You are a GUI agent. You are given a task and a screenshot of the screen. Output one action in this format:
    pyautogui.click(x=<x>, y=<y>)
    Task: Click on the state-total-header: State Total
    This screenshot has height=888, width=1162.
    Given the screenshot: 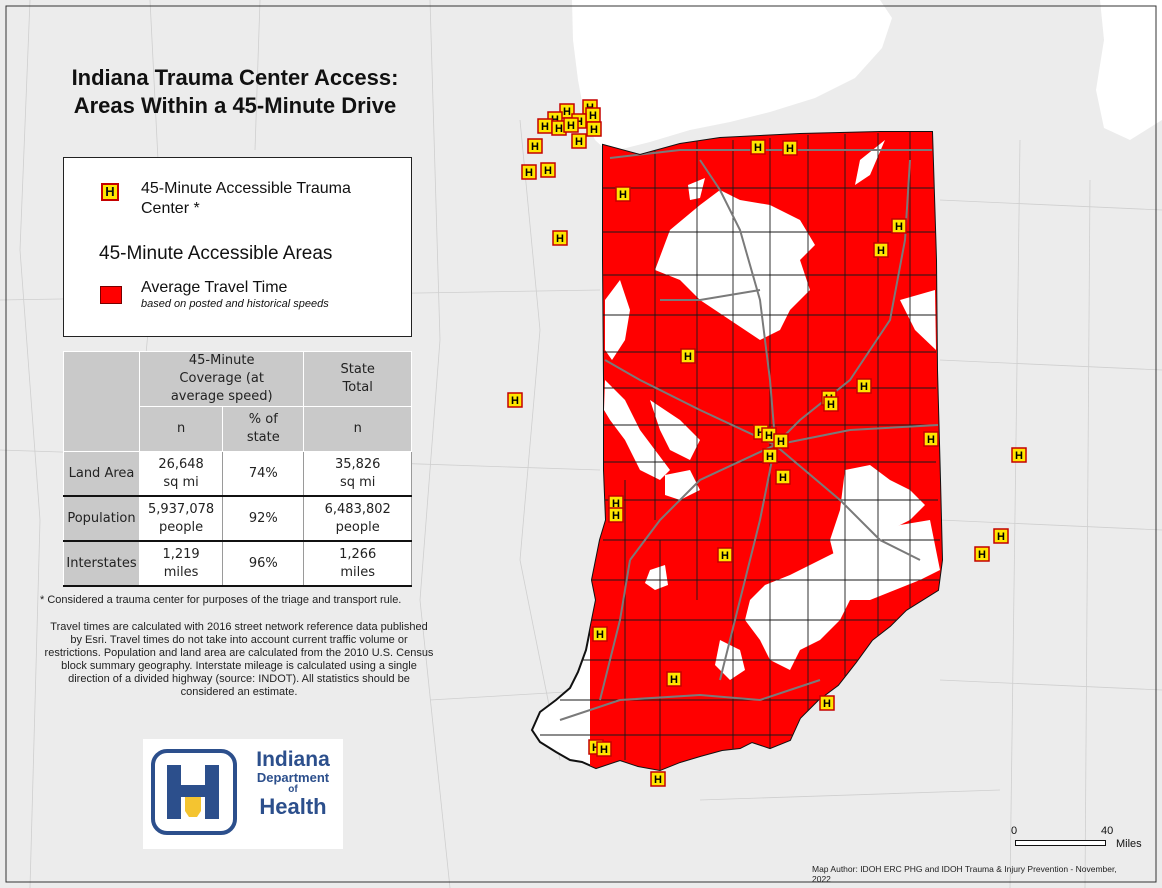 What is the action you would take?
    pyautogui.click(x=357, y=379)
    